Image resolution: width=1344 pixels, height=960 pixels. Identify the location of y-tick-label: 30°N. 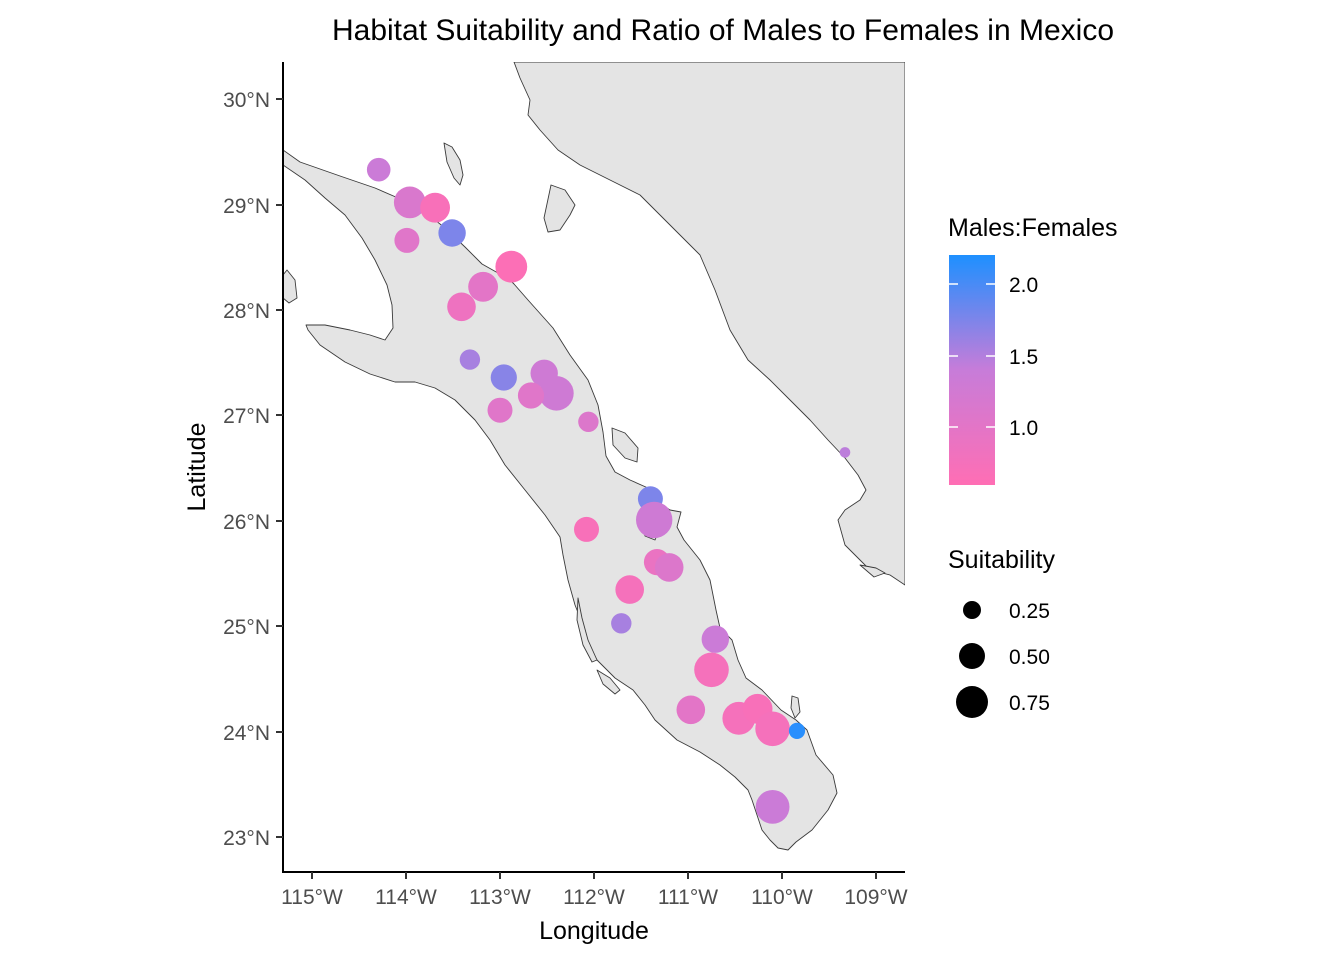
(246, 100).